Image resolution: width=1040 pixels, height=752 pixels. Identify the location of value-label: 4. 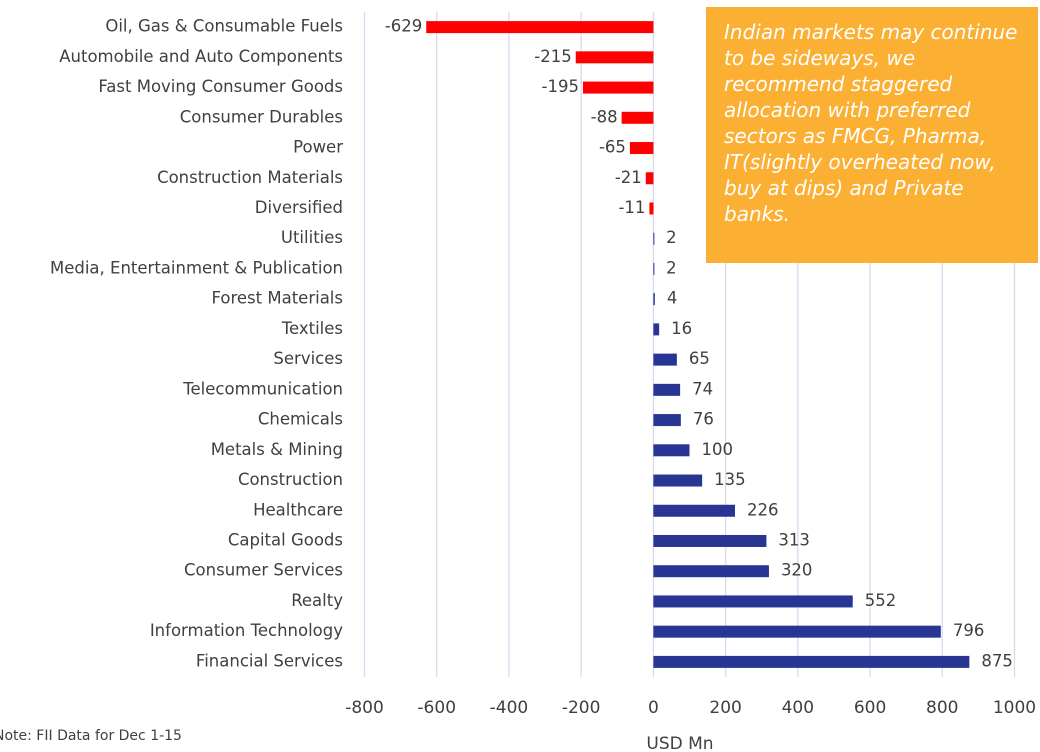
(672, 298).